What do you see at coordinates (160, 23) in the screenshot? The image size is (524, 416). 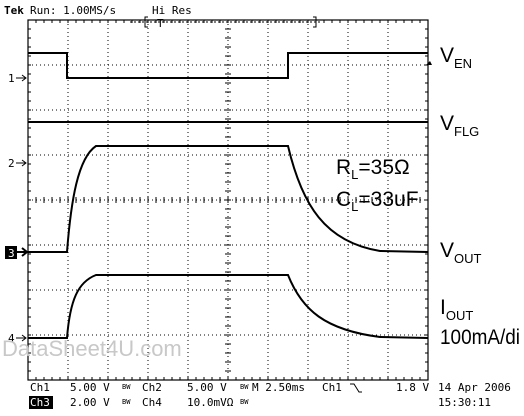 I see `trigger-marker: T` at bounding box center [160, 23].